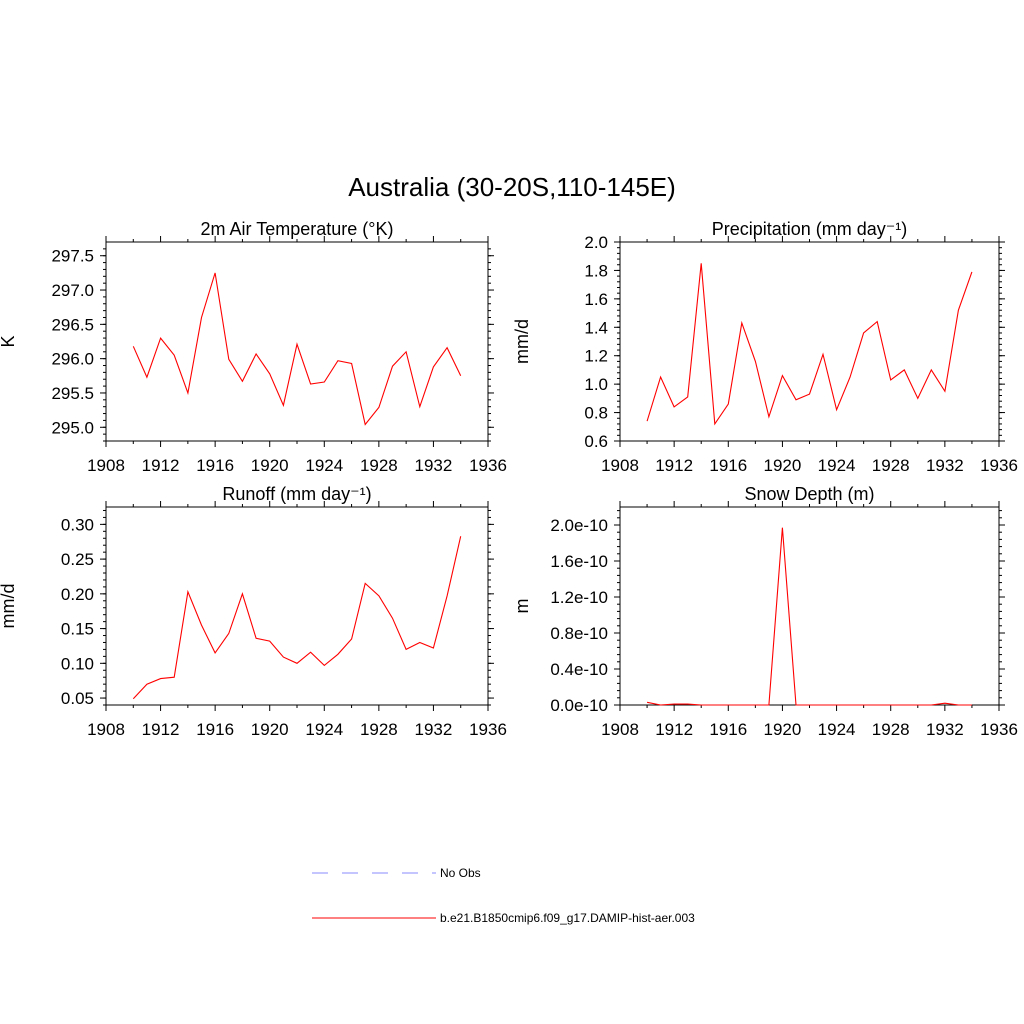  I want to click on y-tick-label: 0.0e-10, so click(579, 705).